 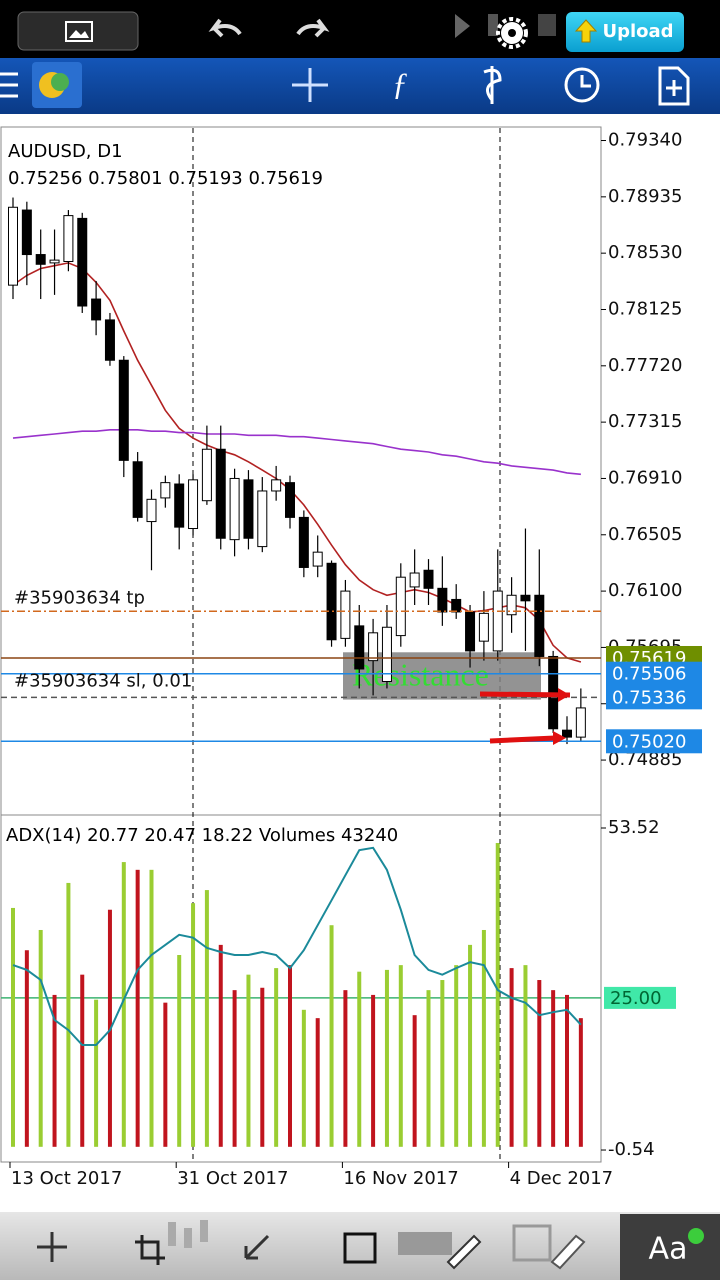 I want to click on y-tick-label: 0.78935, so click(x=645, y=196).